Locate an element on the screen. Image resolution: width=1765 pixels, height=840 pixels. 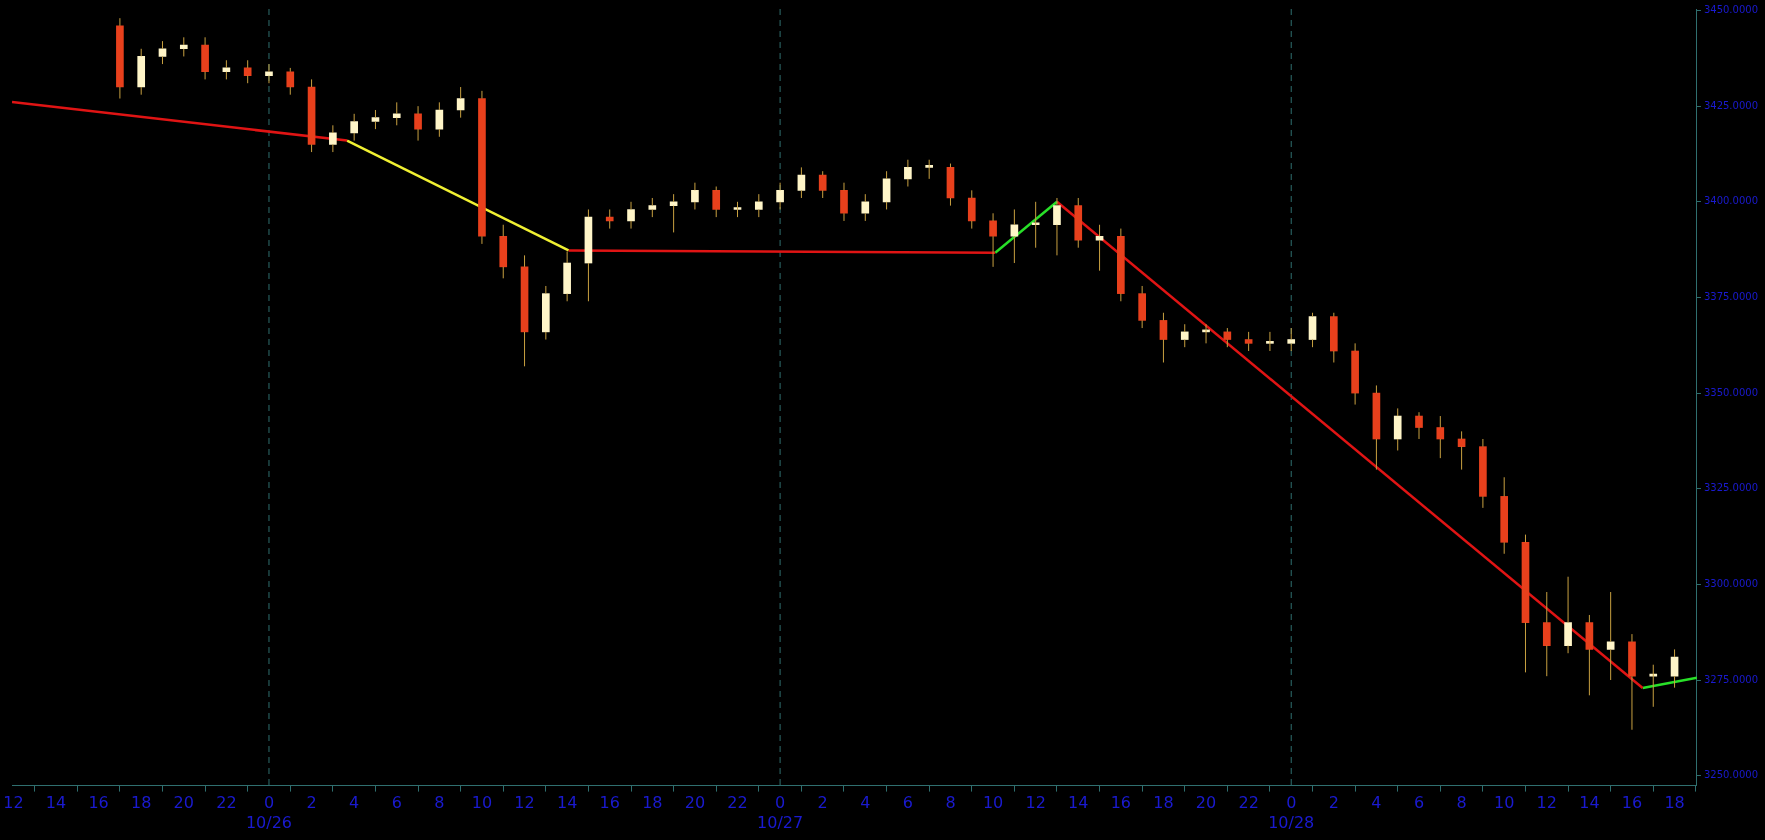
y-tick-label: 3400.0000 is located at coordinates (1730, 201).